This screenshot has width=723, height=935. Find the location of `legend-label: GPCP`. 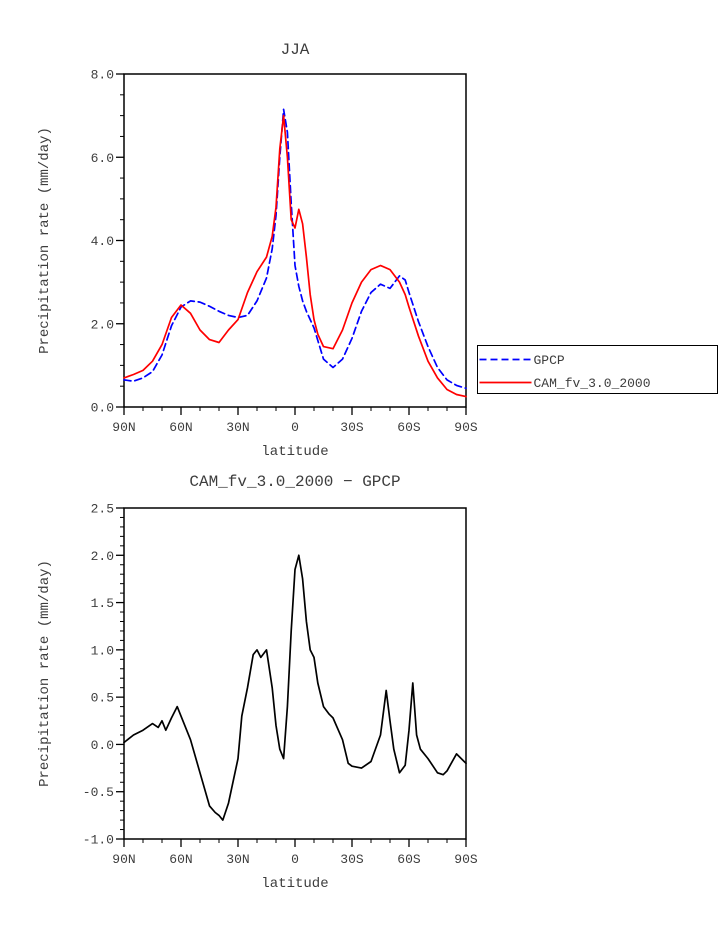

legend-label: GPCP is located at coordinates (549, 360).